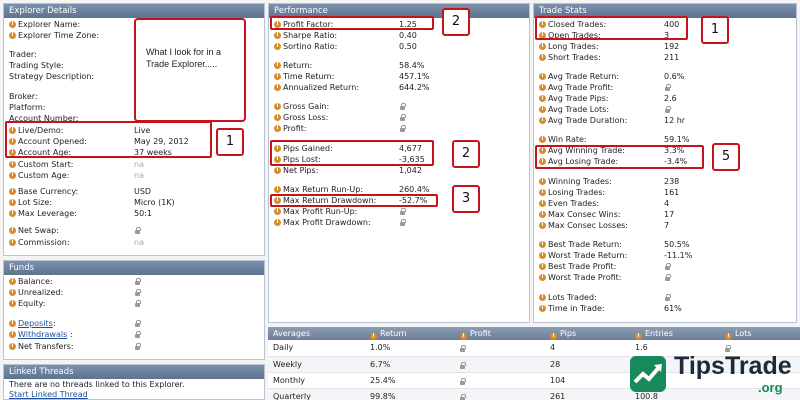  What do you see at coordinates (534, 364) in the screenshot?
I see `table-row: Weekly 6.7% 28` at bounding box center [534, 364].